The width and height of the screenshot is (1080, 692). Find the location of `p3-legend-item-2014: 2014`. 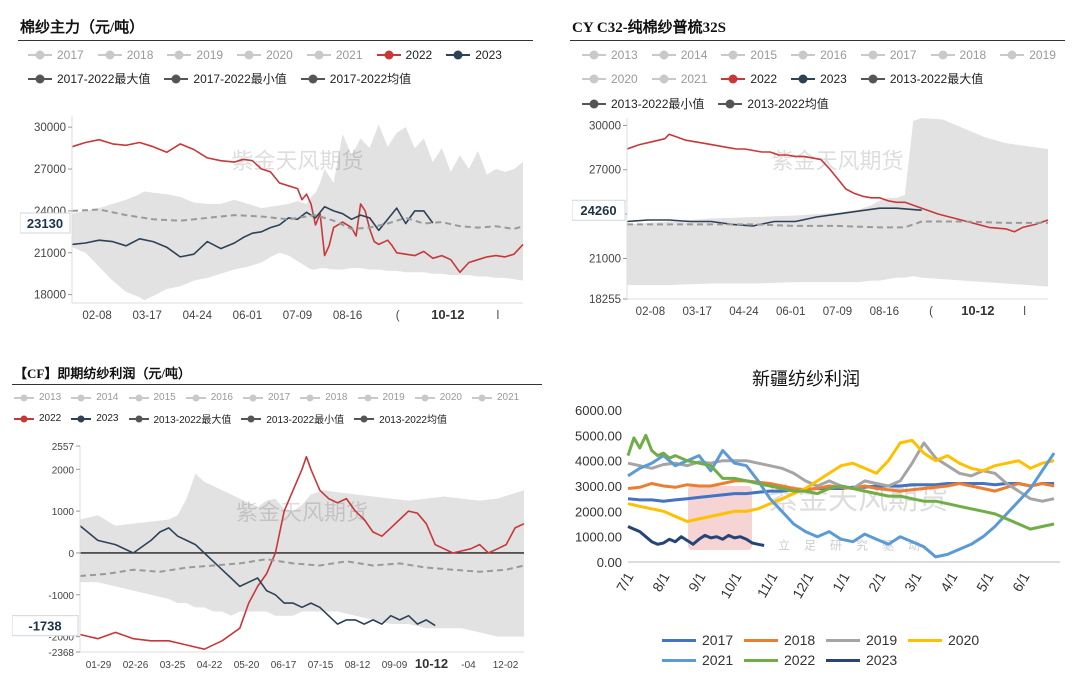

p3-legend-item-2014: 2014 is located at coordinates (95, 397).